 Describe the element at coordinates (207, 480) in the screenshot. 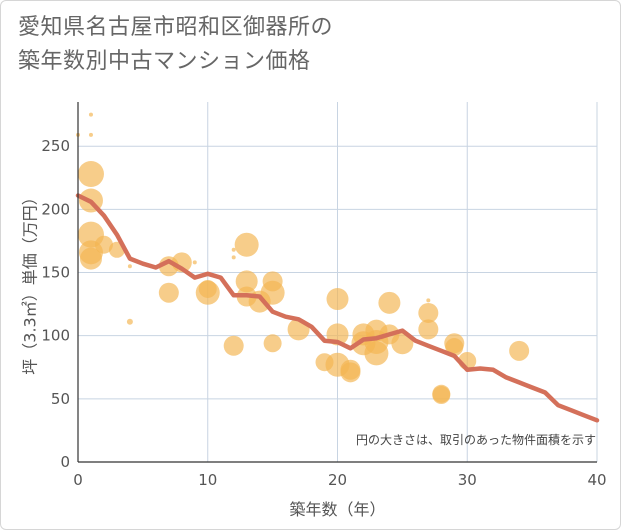

I see `x-tick-label: 10` at that location.